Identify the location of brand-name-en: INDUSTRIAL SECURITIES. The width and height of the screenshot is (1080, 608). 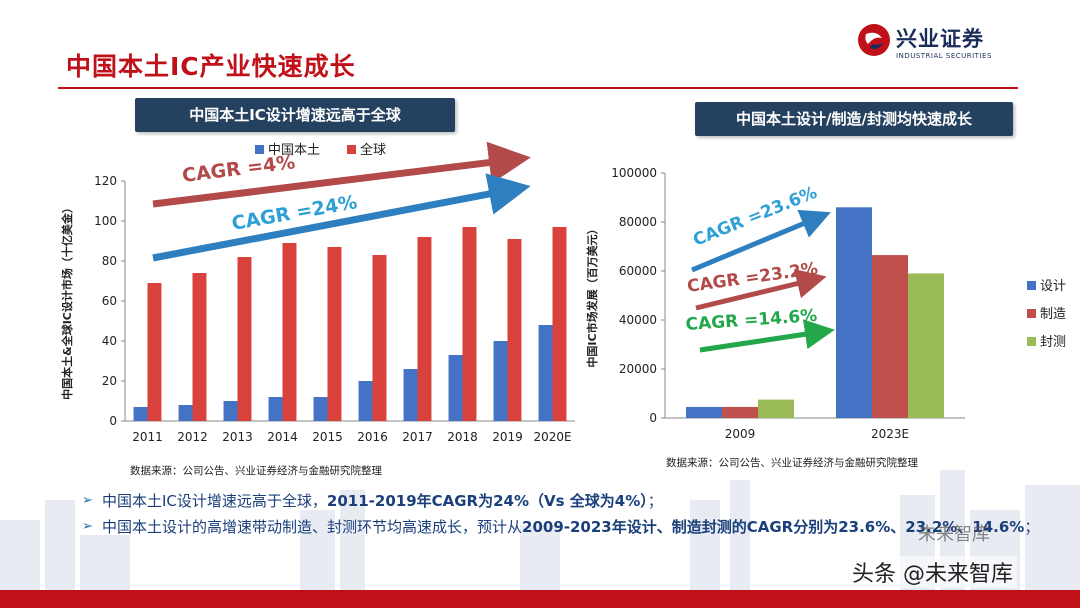
(944, 56).